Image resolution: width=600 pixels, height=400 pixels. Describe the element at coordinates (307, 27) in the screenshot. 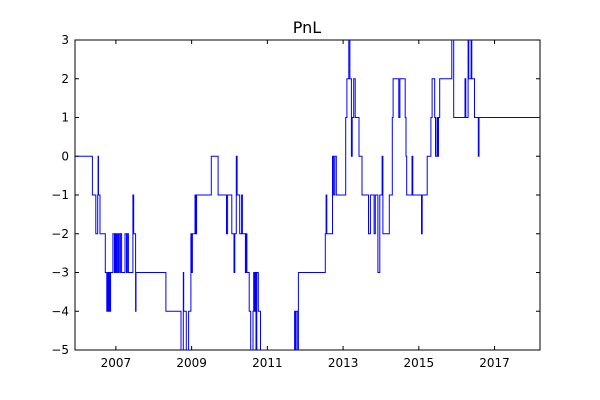

I see `chart-title: PnL` at that location.